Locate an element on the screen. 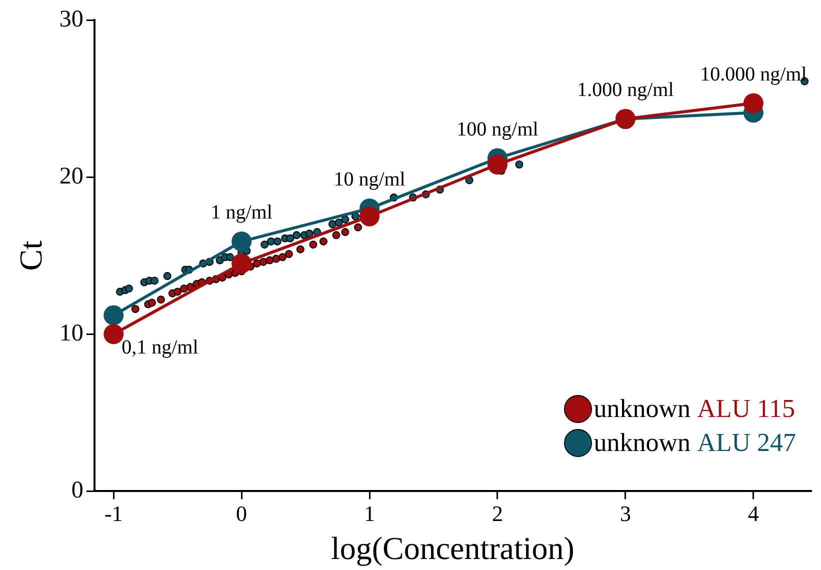 The width and height of the screenshot is (821, 570). x-tick-label: 0 is located at coordinates (242, 513).